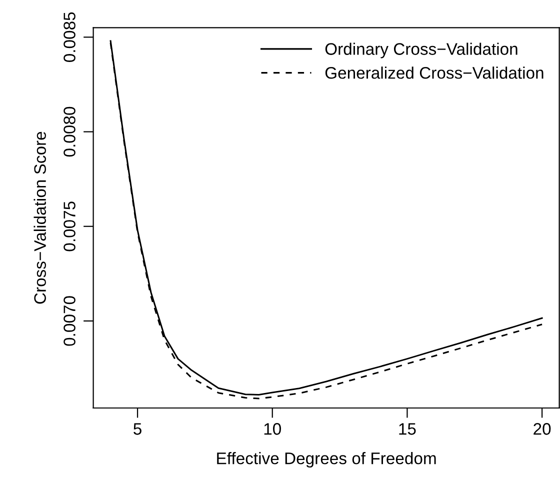  What do you see at coordinates (272, 429) in the screenshot?
I see `x-tick-label: 10` at bounding box center [272, 429].